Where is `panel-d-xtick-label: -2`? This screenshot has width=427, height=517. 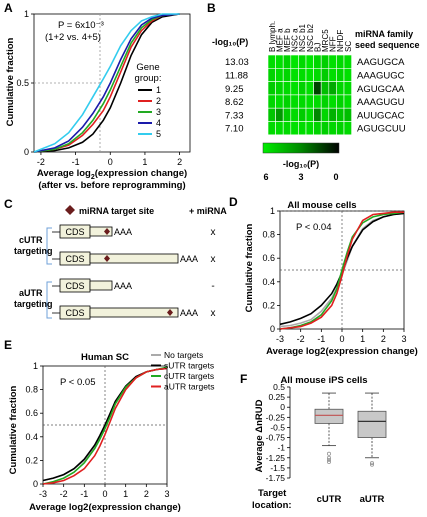 panel-d-xtick-label: -2 is located at coordinates (301, 339).